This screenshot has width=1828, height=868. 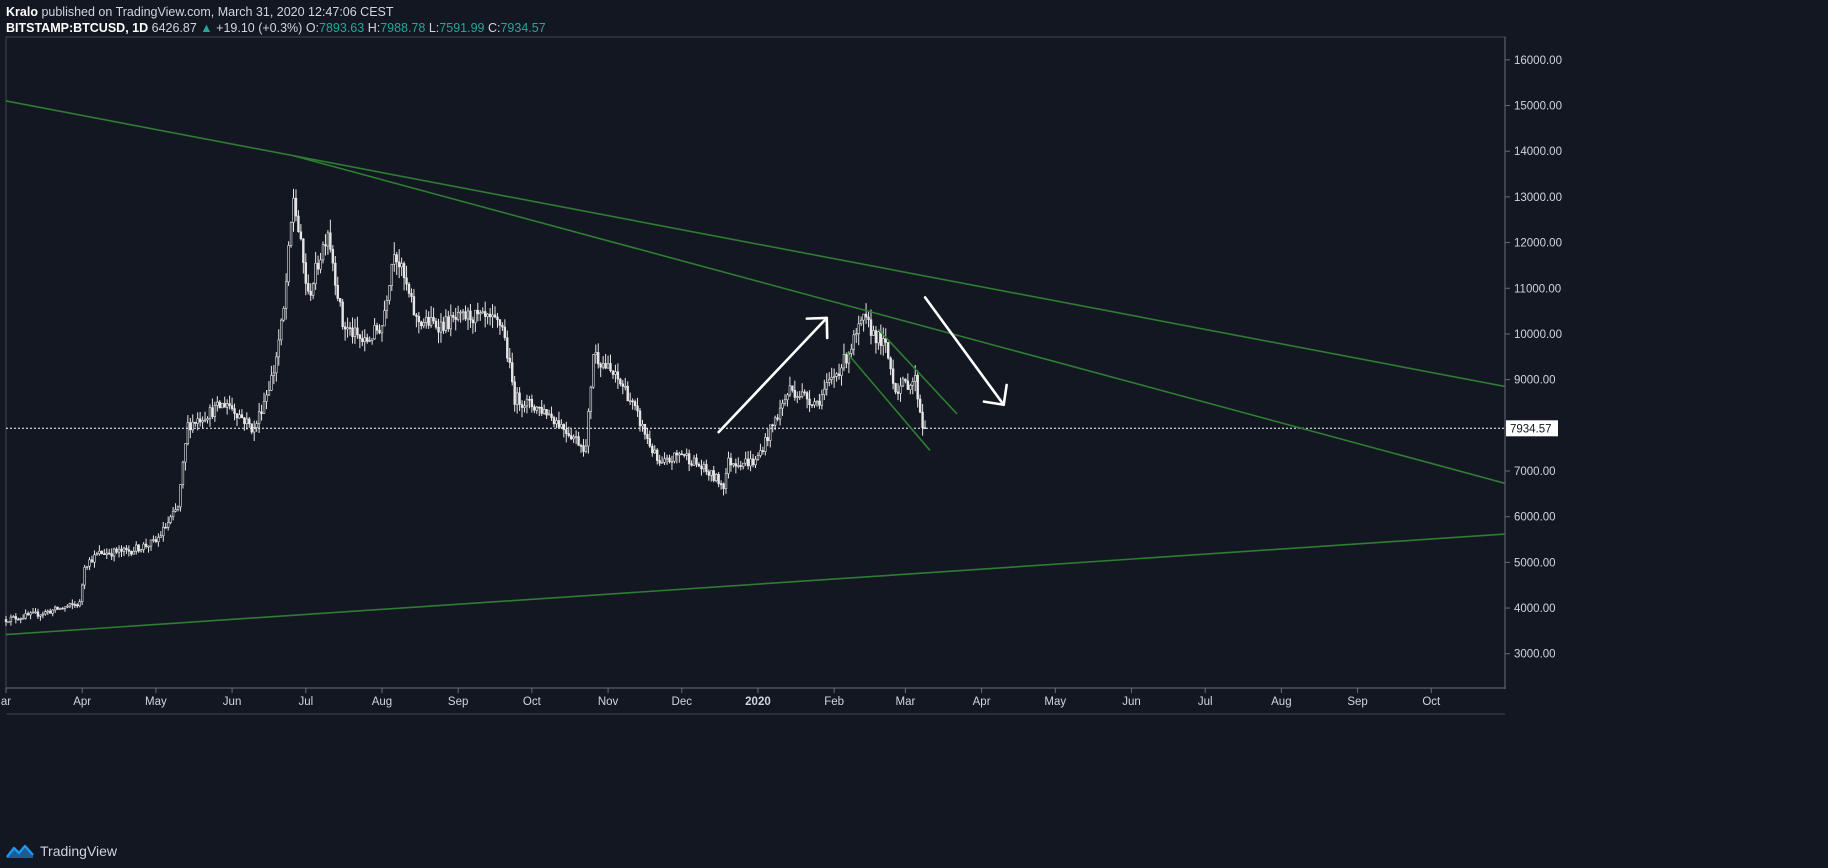 What do you see at coordinates (1535, 609) in the screenshot?
I see `y-tick-label: 4000.00` at bounding box center [1535, 609].